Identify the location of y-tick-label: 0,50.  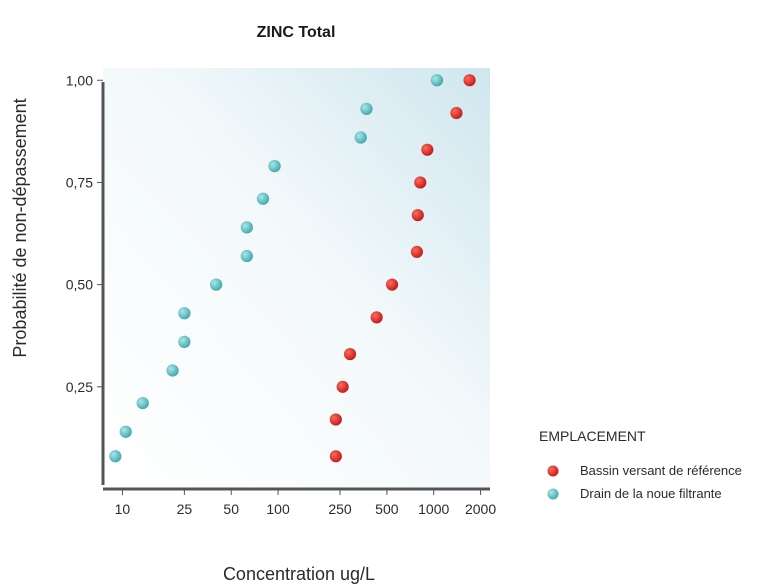
(79, 285).